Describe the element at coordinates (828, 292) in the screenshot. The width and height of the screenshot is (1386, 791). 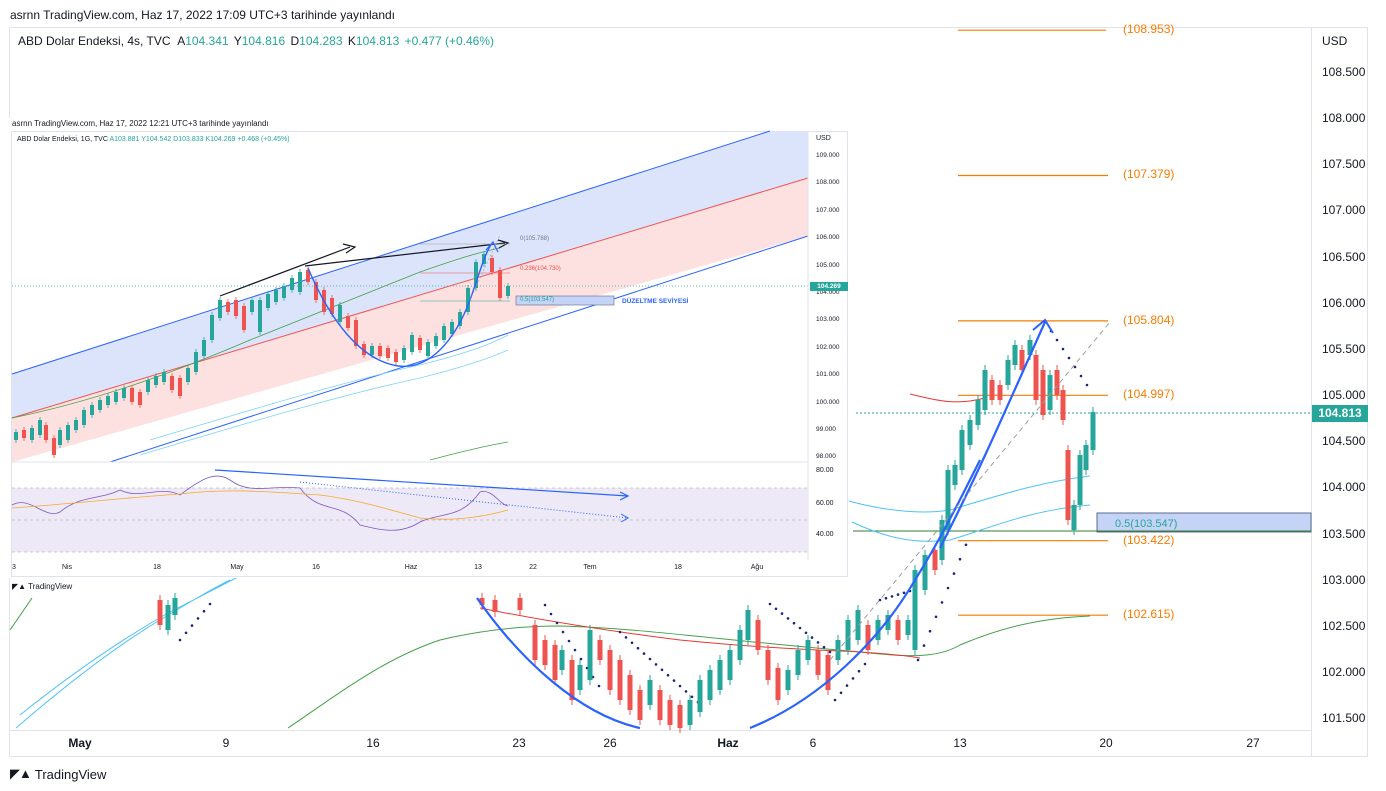
I see `inset-price-tick: 104.000` at that location.